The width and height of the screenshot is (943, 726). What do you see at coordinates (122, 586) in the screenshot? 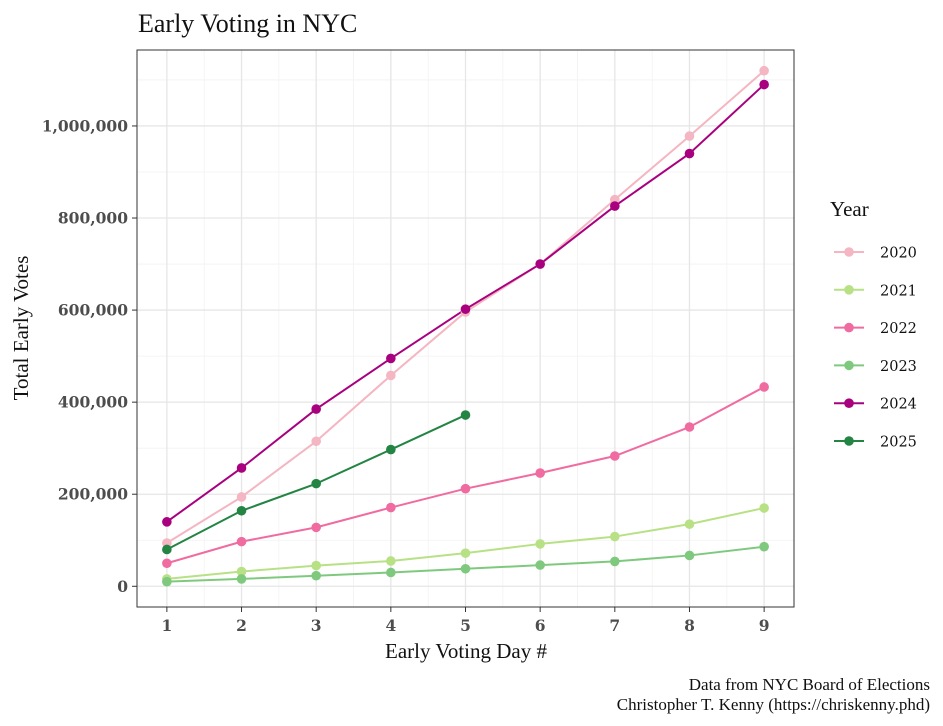
I see `y-tick-label: 0` at bounding box center [122, 586].